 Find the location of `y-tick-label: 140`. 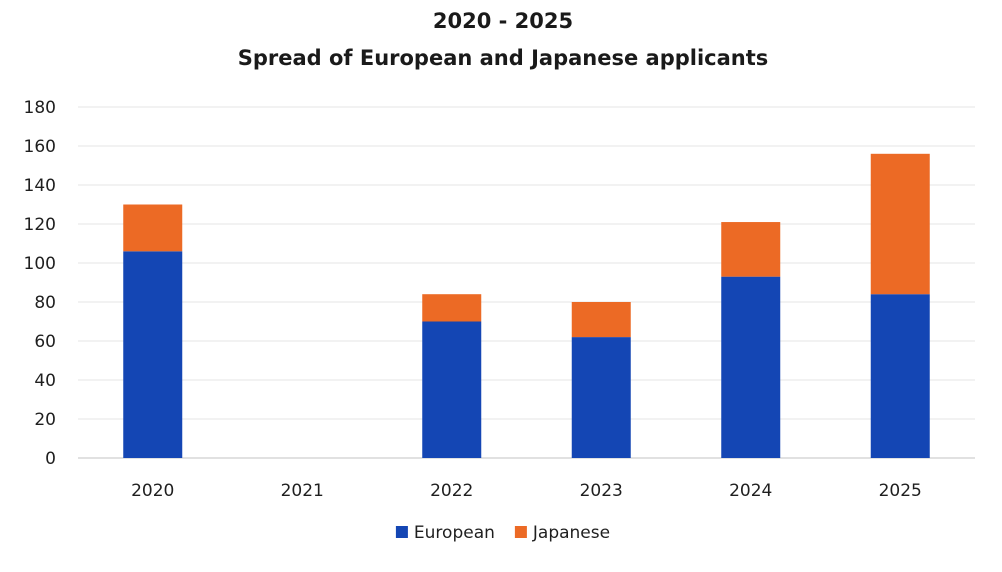

y-tick-label: 140 is located at coordinates (40, 186).